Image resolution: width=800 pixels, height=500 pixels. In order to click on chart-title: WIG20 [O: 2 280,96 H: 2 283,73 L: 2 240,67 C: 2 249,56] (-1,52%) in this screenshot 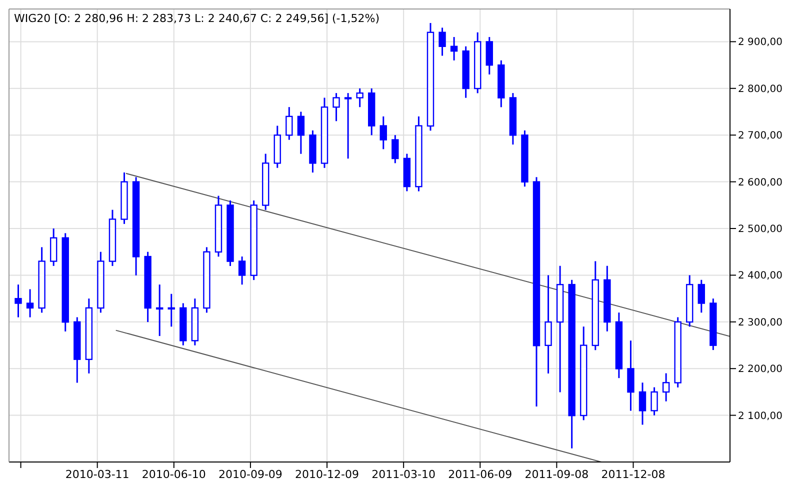, I will do `click(197, 18)`.